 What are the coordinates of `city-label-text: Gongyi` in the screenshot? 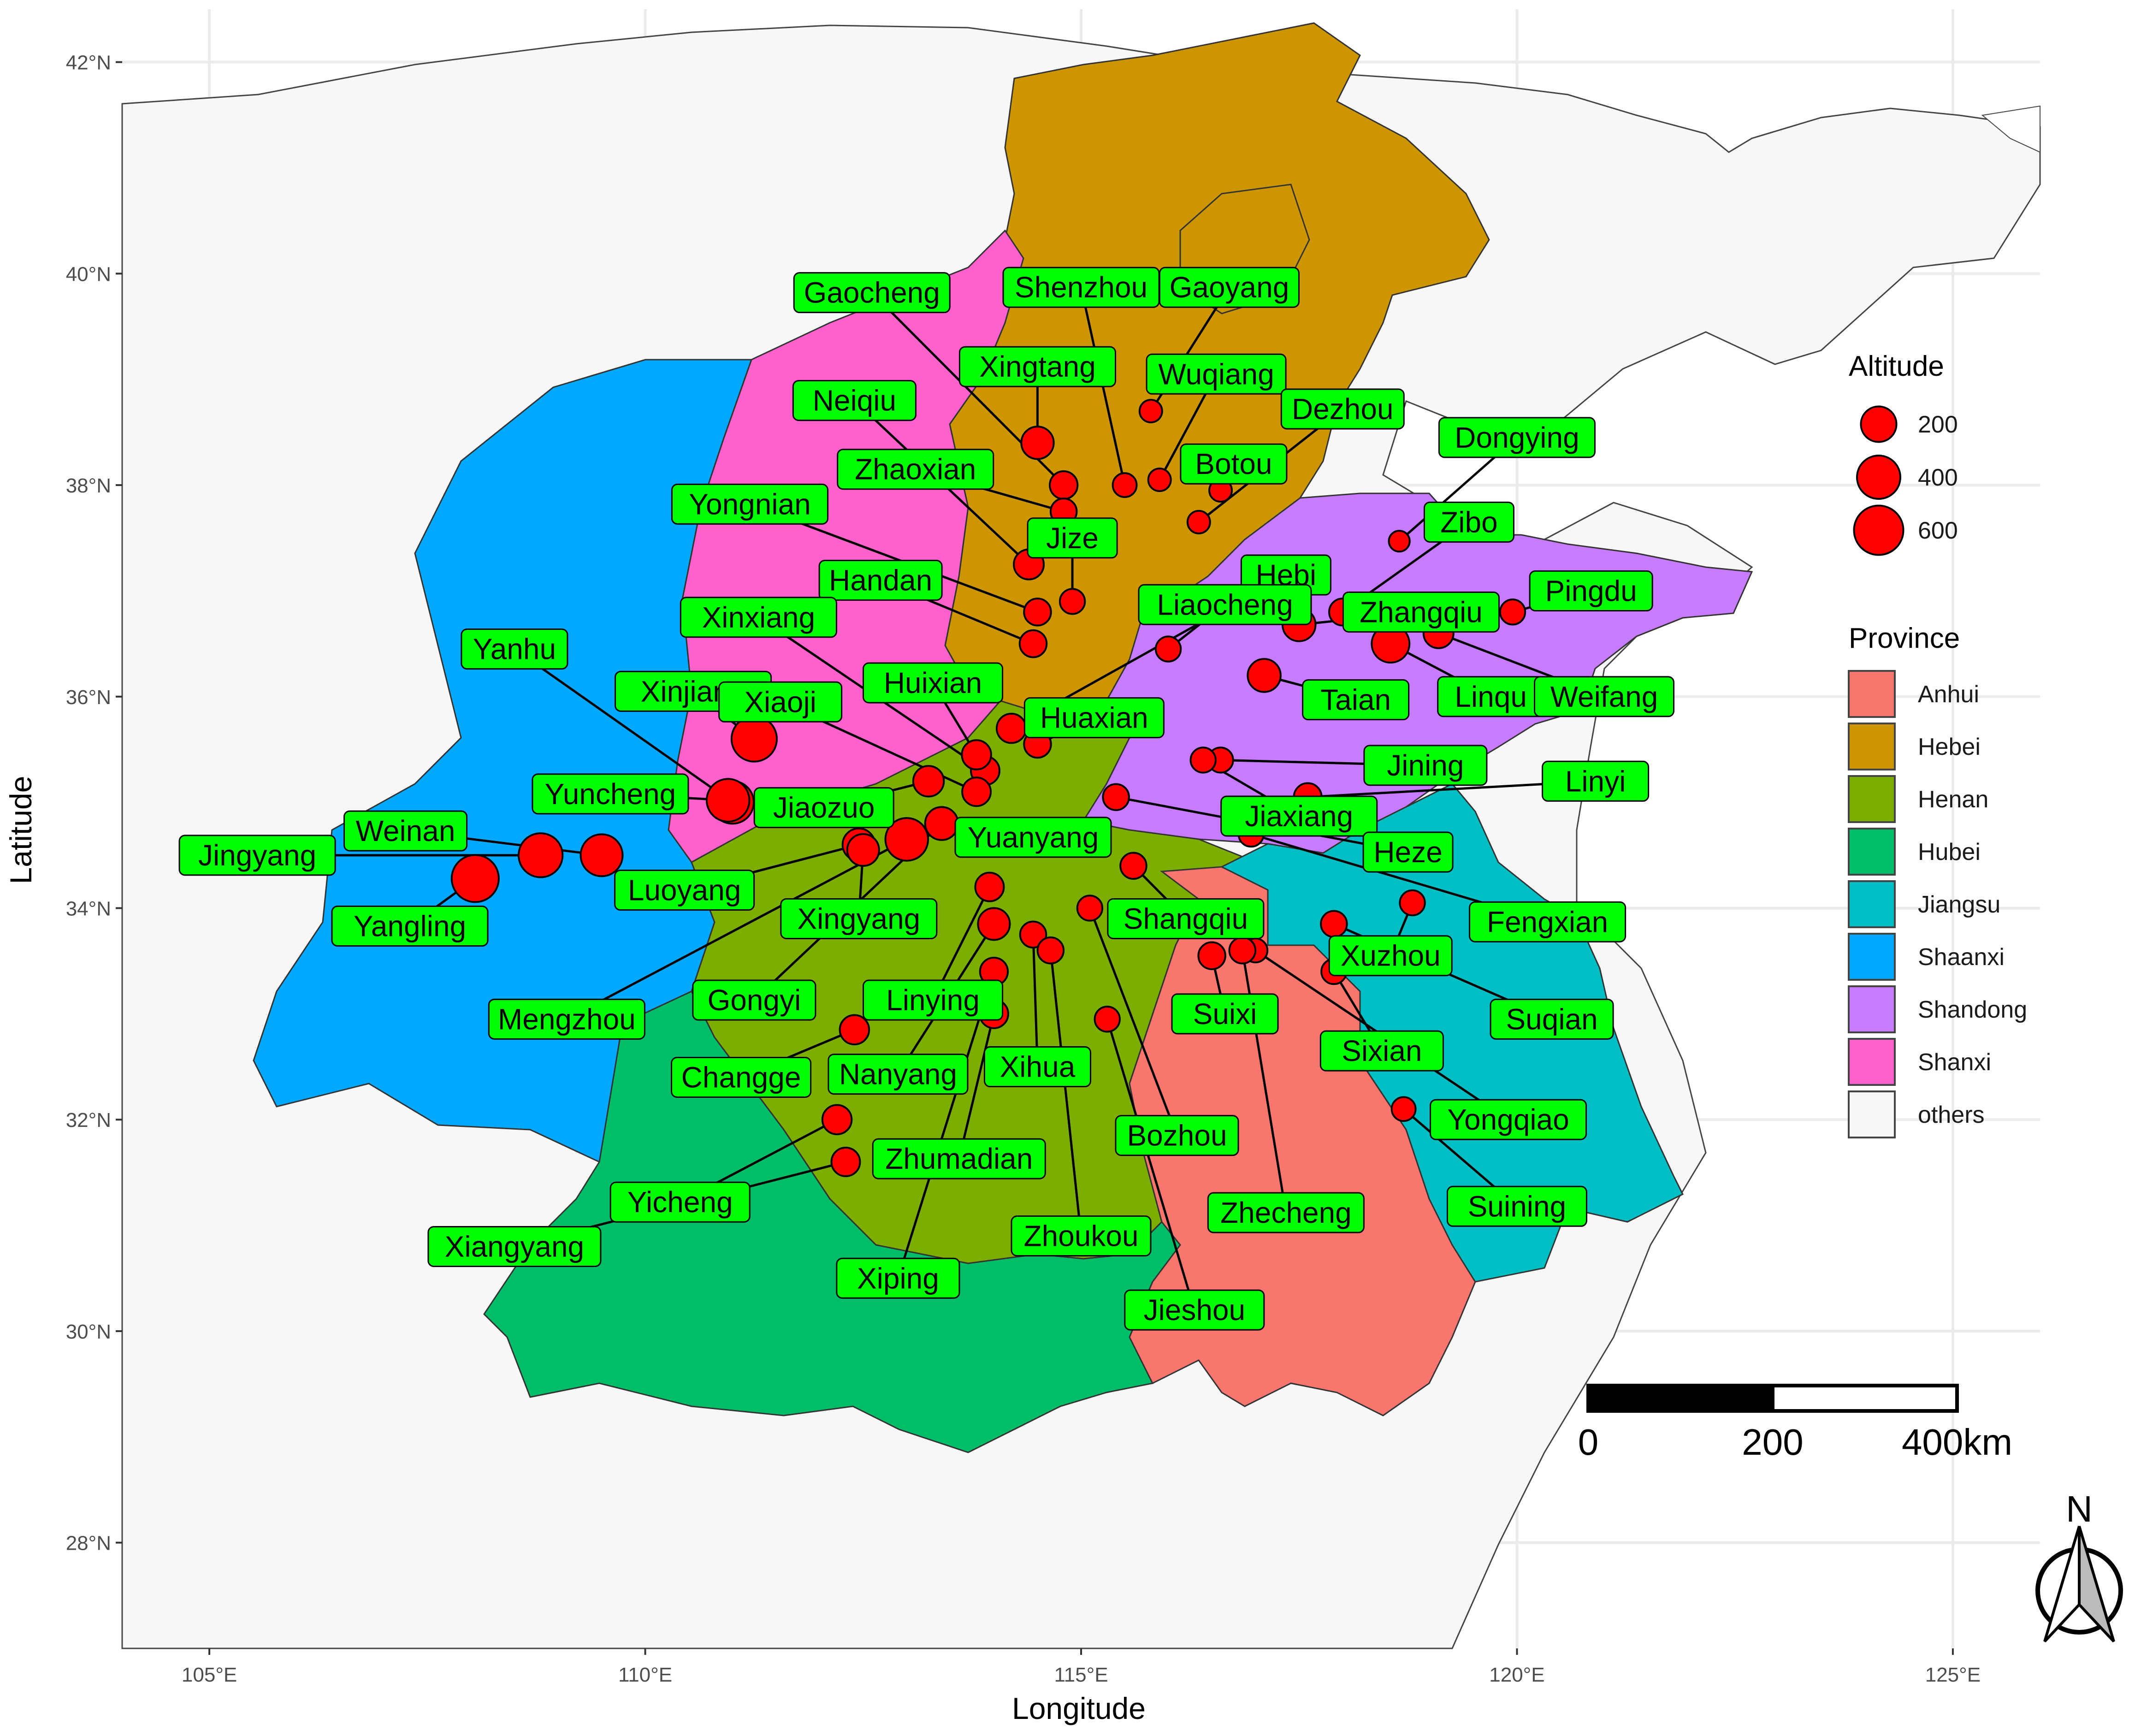 It's located at (754, 1001).